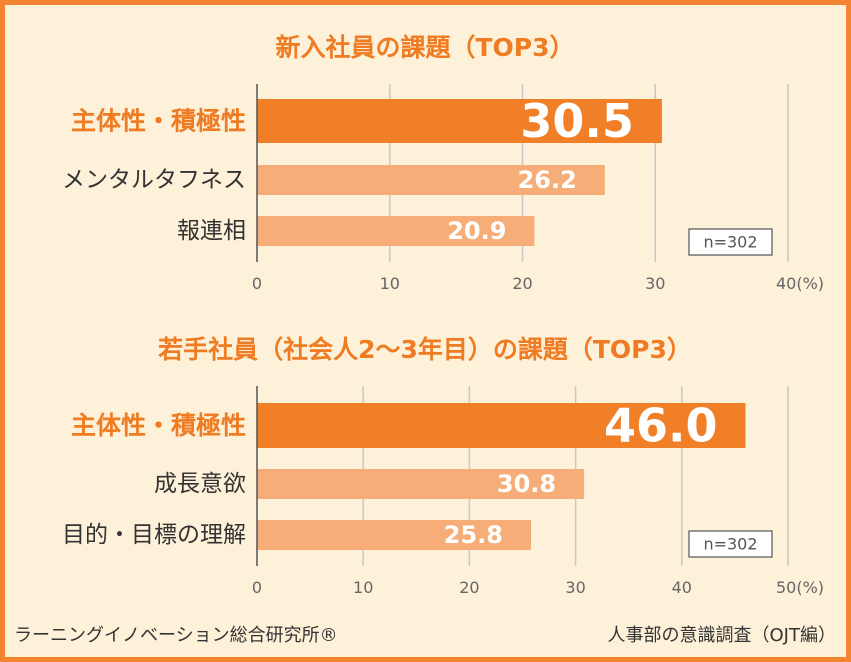  Describe the element at coordinates (176, 635) in the screenshot. I see `footer-source: ラーニングイノベーション総合研究所®` at that location.